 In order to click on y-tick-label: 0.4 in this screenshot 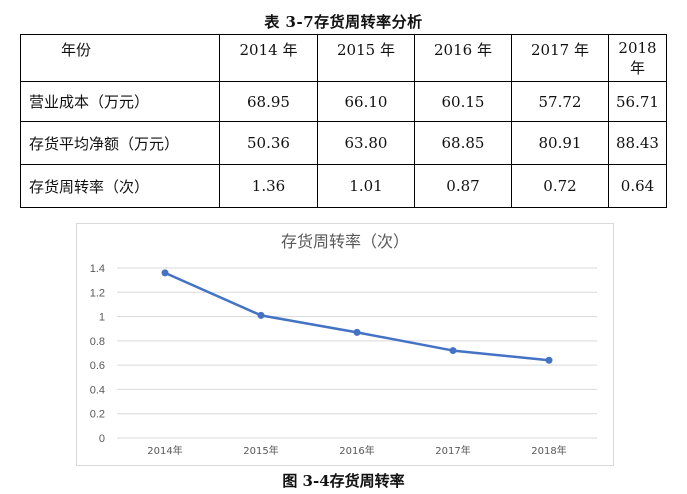, I will do `click(97, 390)`.